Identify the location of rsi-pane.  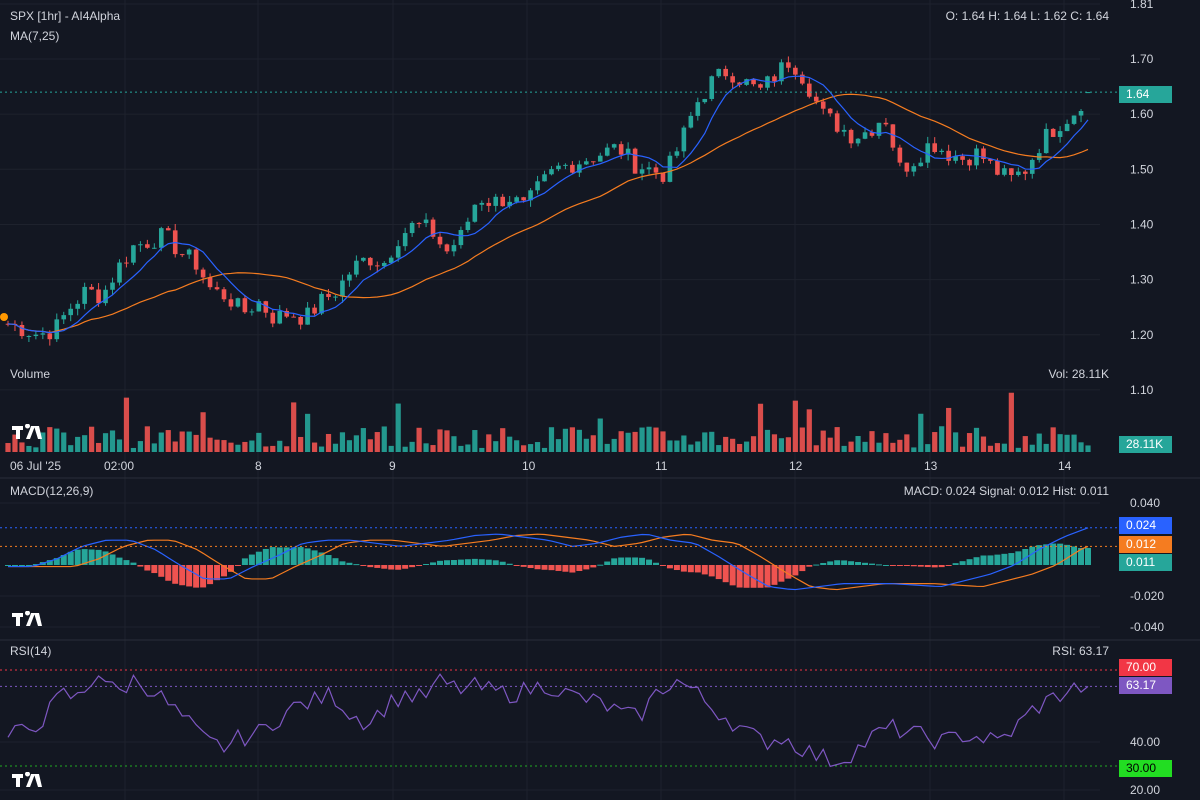
(559, 718).